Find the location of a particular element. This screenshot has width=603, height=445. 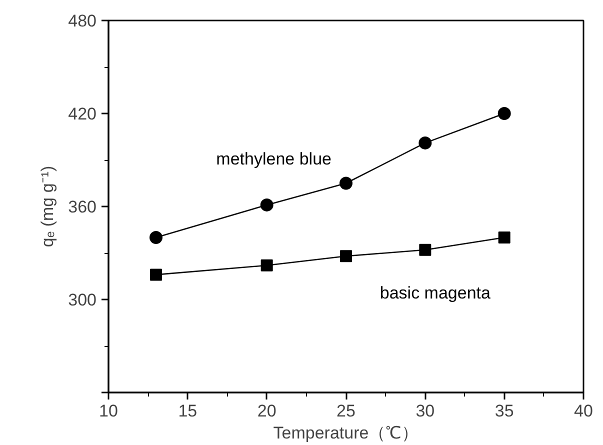

x-tick-label: 35 is located at coordinates (504, 411).